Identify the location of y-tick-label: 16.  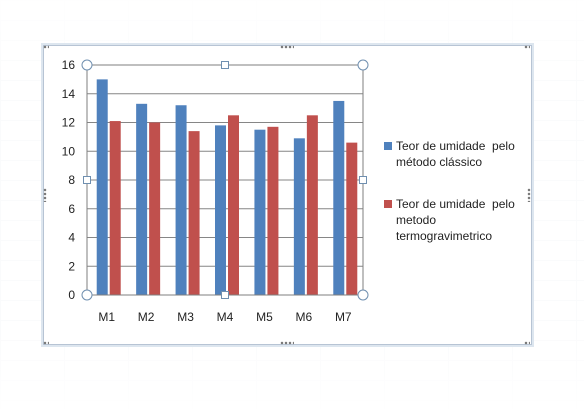
(69, 65).